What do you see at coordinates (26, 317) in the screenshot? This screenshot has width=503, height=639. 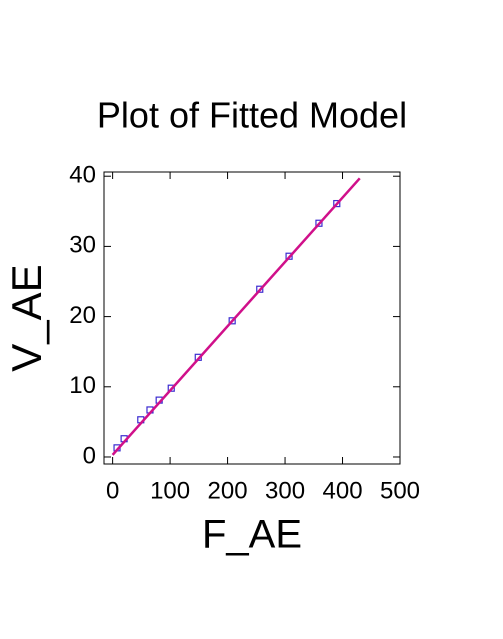 I see `y-axis-label: V_AE` at bounding box center [26, 317].